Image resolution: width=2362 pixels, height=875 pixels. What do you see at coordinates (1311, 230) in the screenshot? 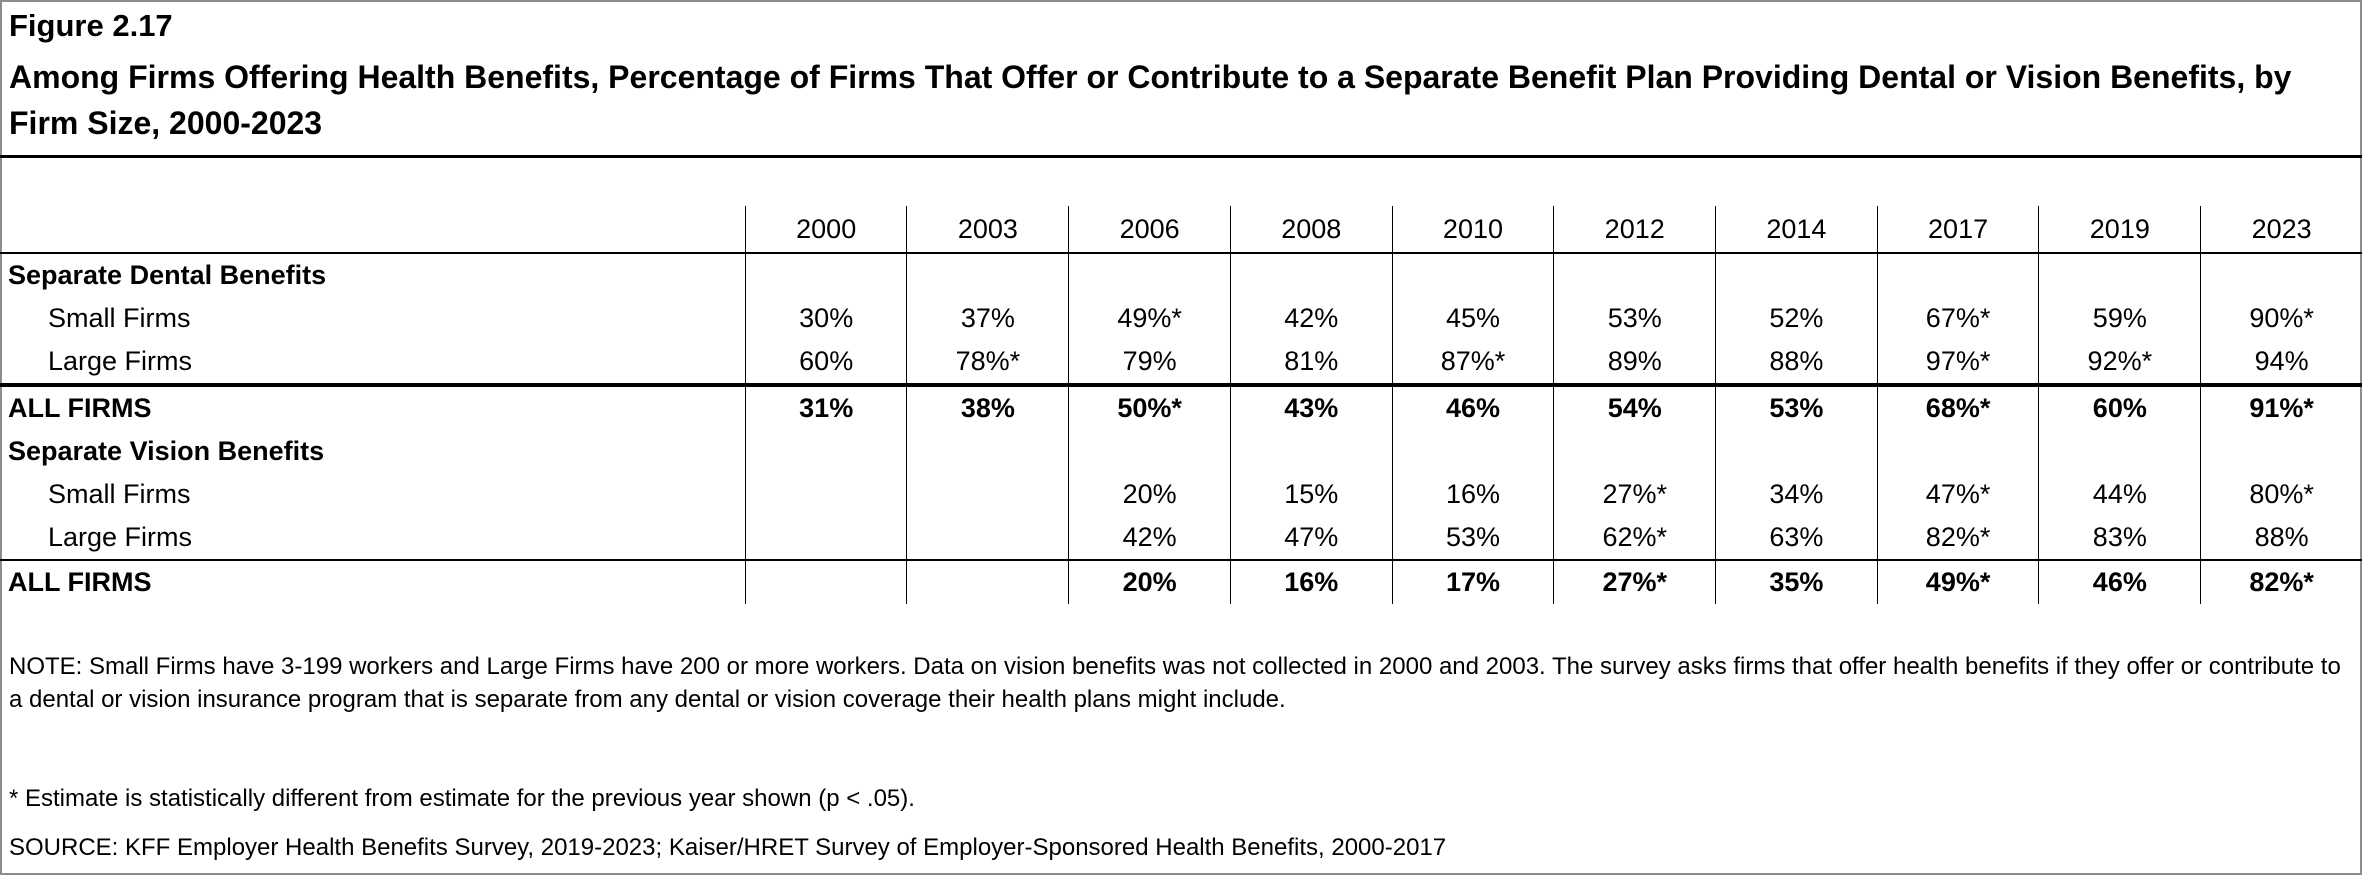
I see `year-header: 2008` at bounding box center [1311, 230].